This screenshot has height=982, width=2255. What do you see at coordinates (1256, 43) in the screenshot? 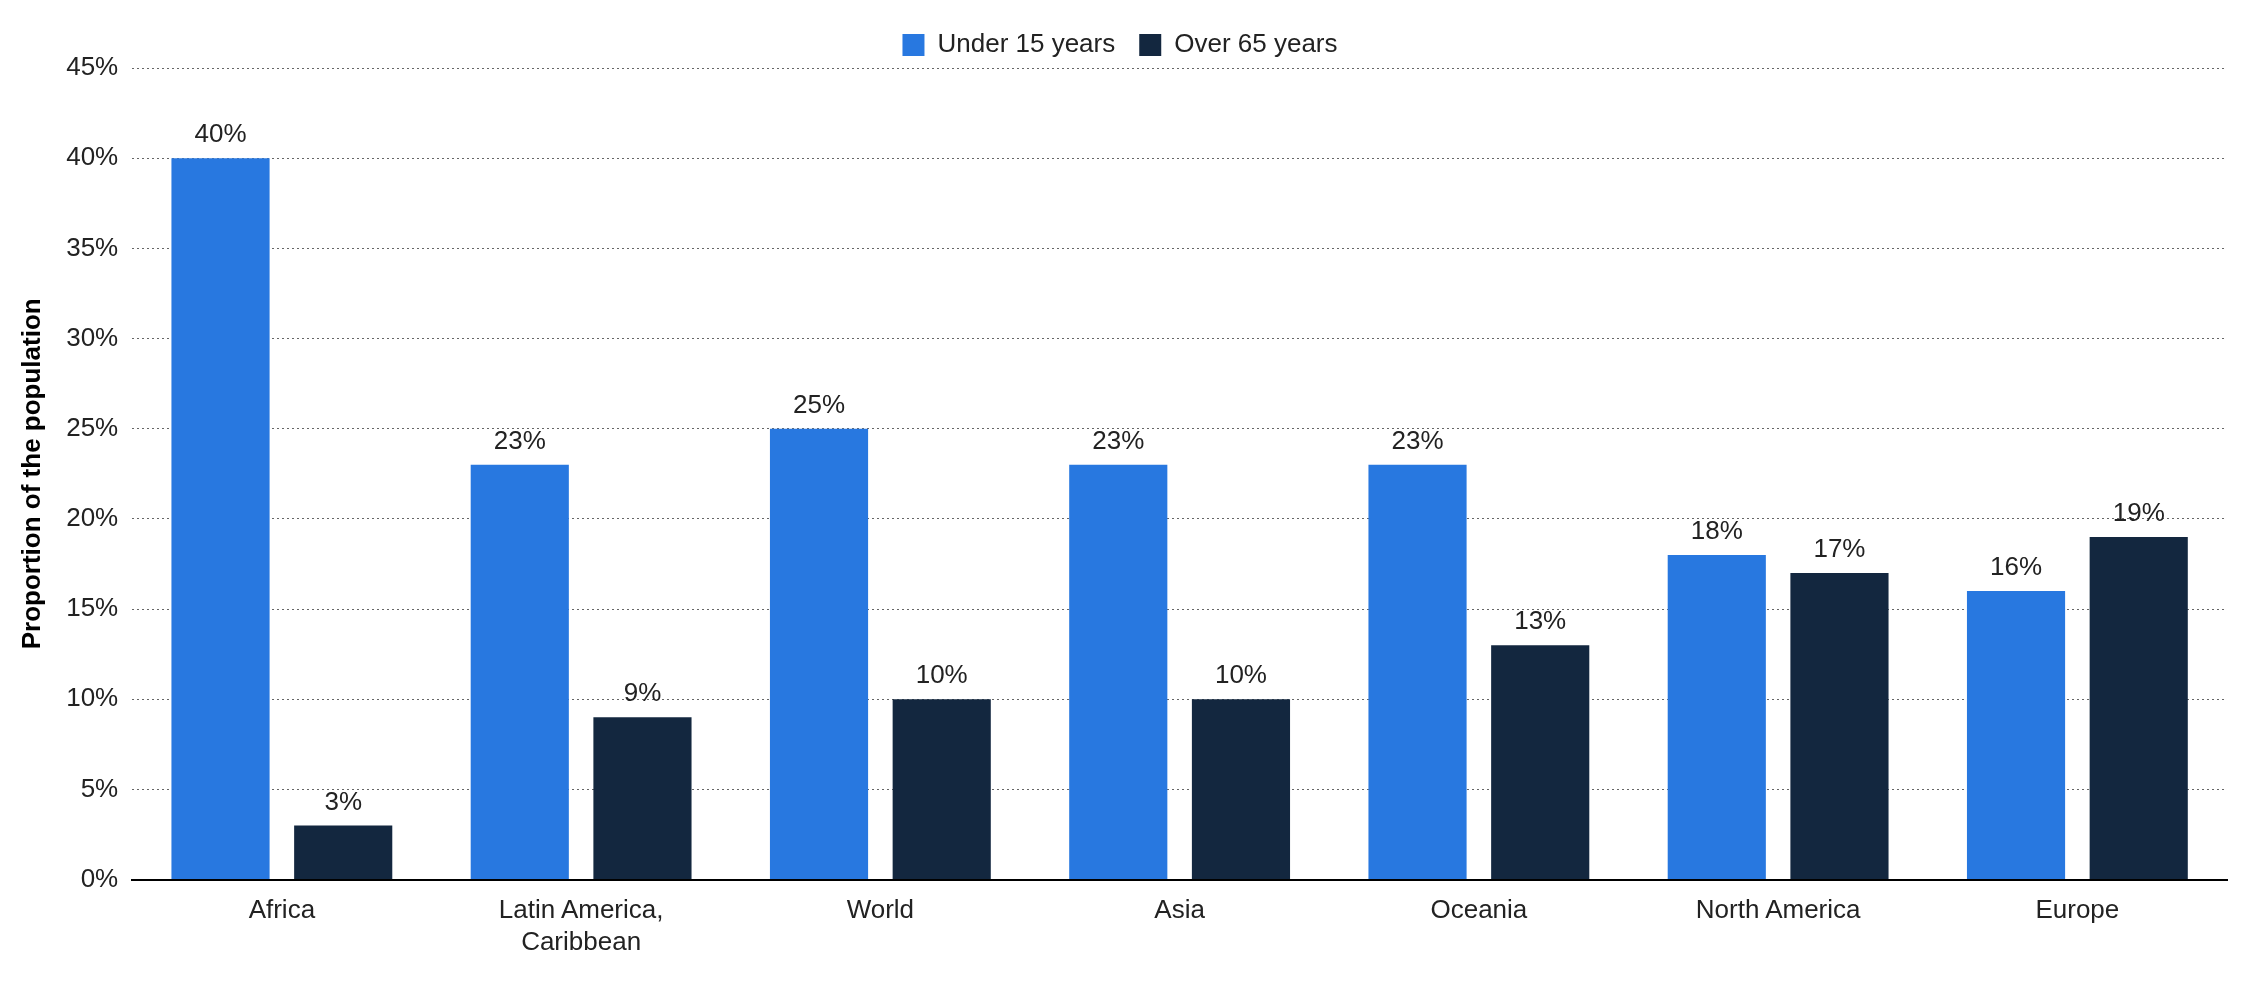
I see `legend-label: Over 65 years` at bounding box center [1256, 43].